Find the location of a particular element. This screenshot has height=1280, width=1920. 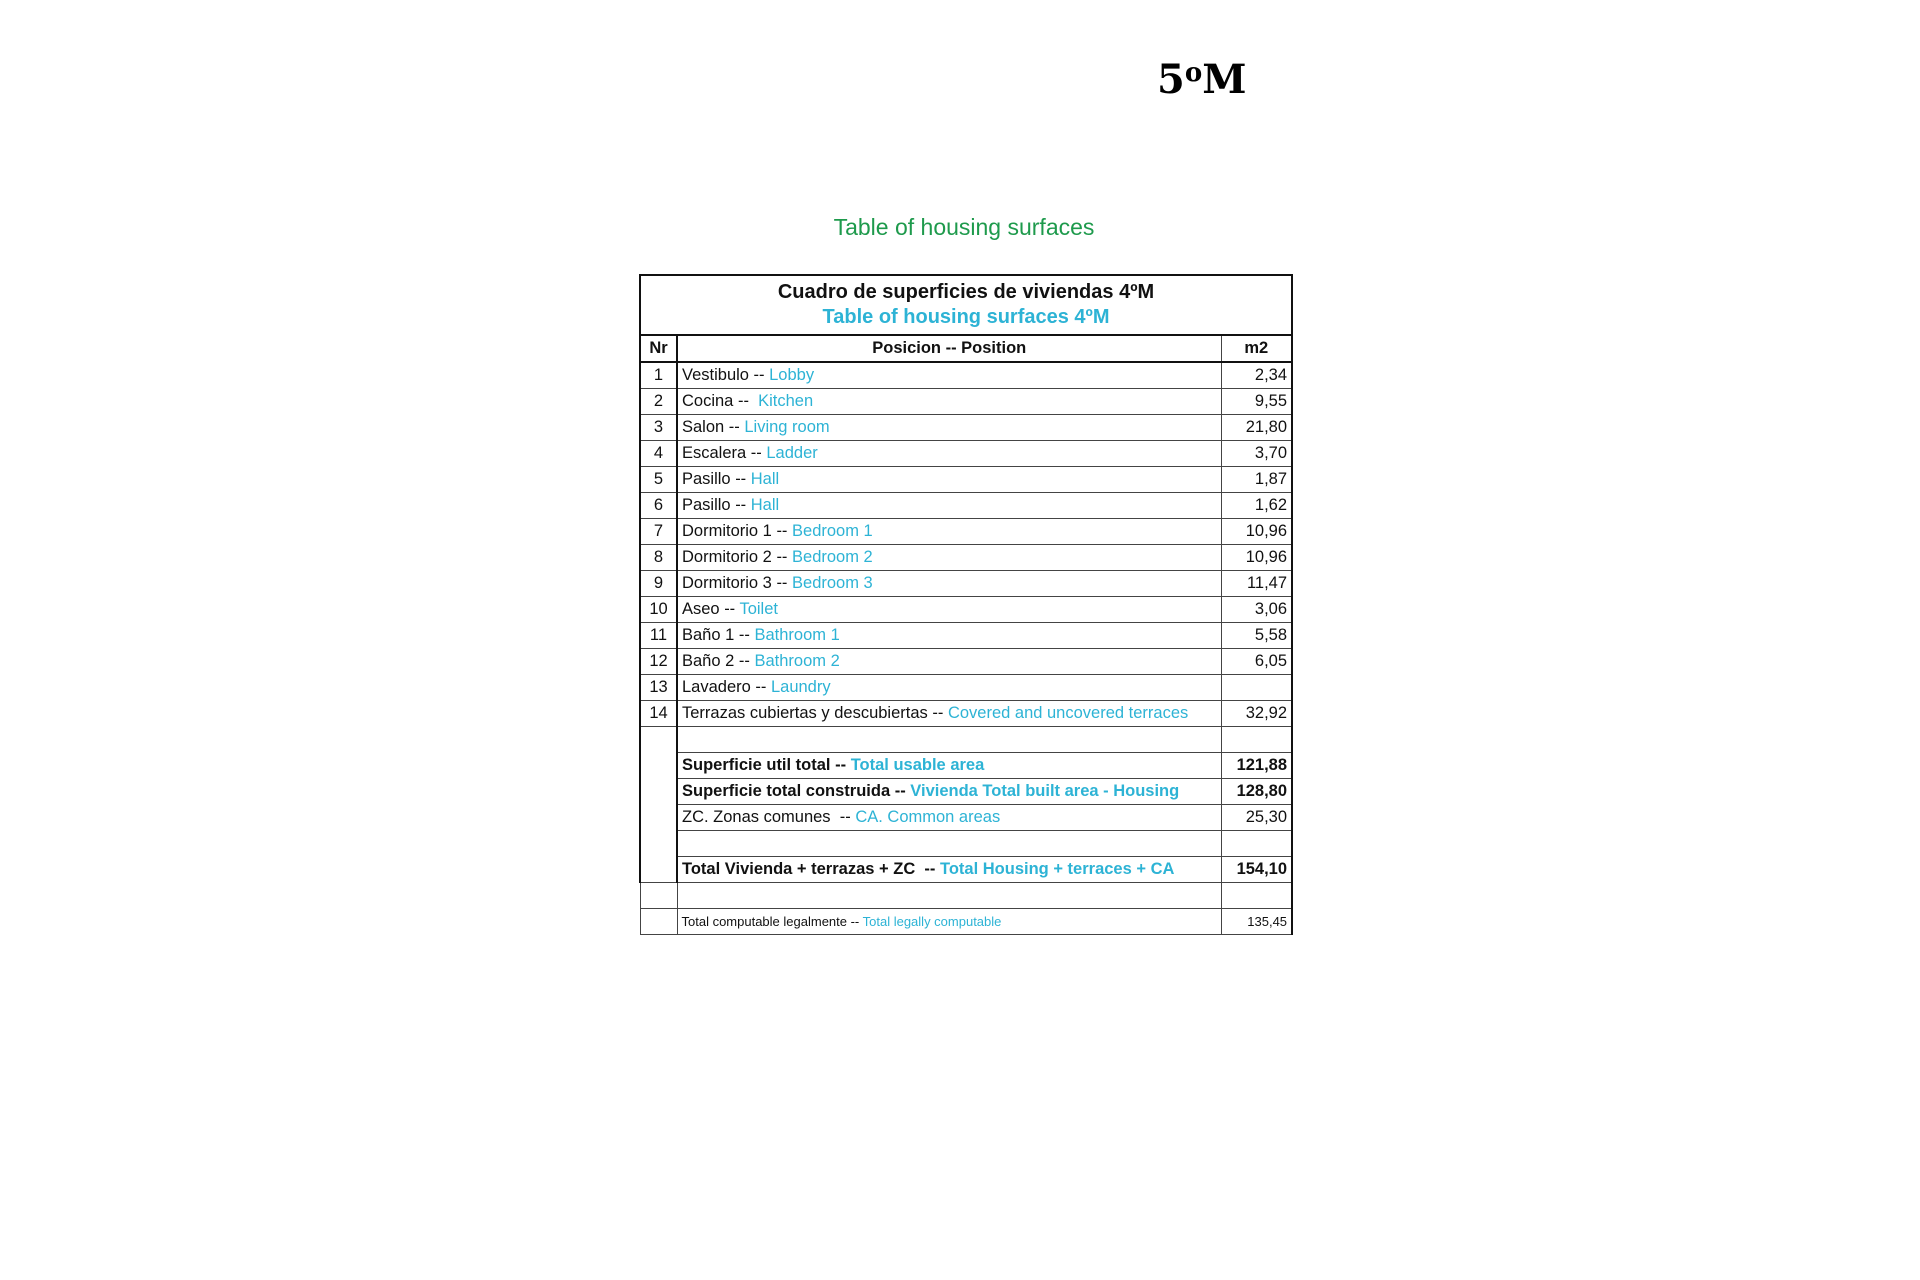

row-number: 3 is located at coordinates (658, 427).